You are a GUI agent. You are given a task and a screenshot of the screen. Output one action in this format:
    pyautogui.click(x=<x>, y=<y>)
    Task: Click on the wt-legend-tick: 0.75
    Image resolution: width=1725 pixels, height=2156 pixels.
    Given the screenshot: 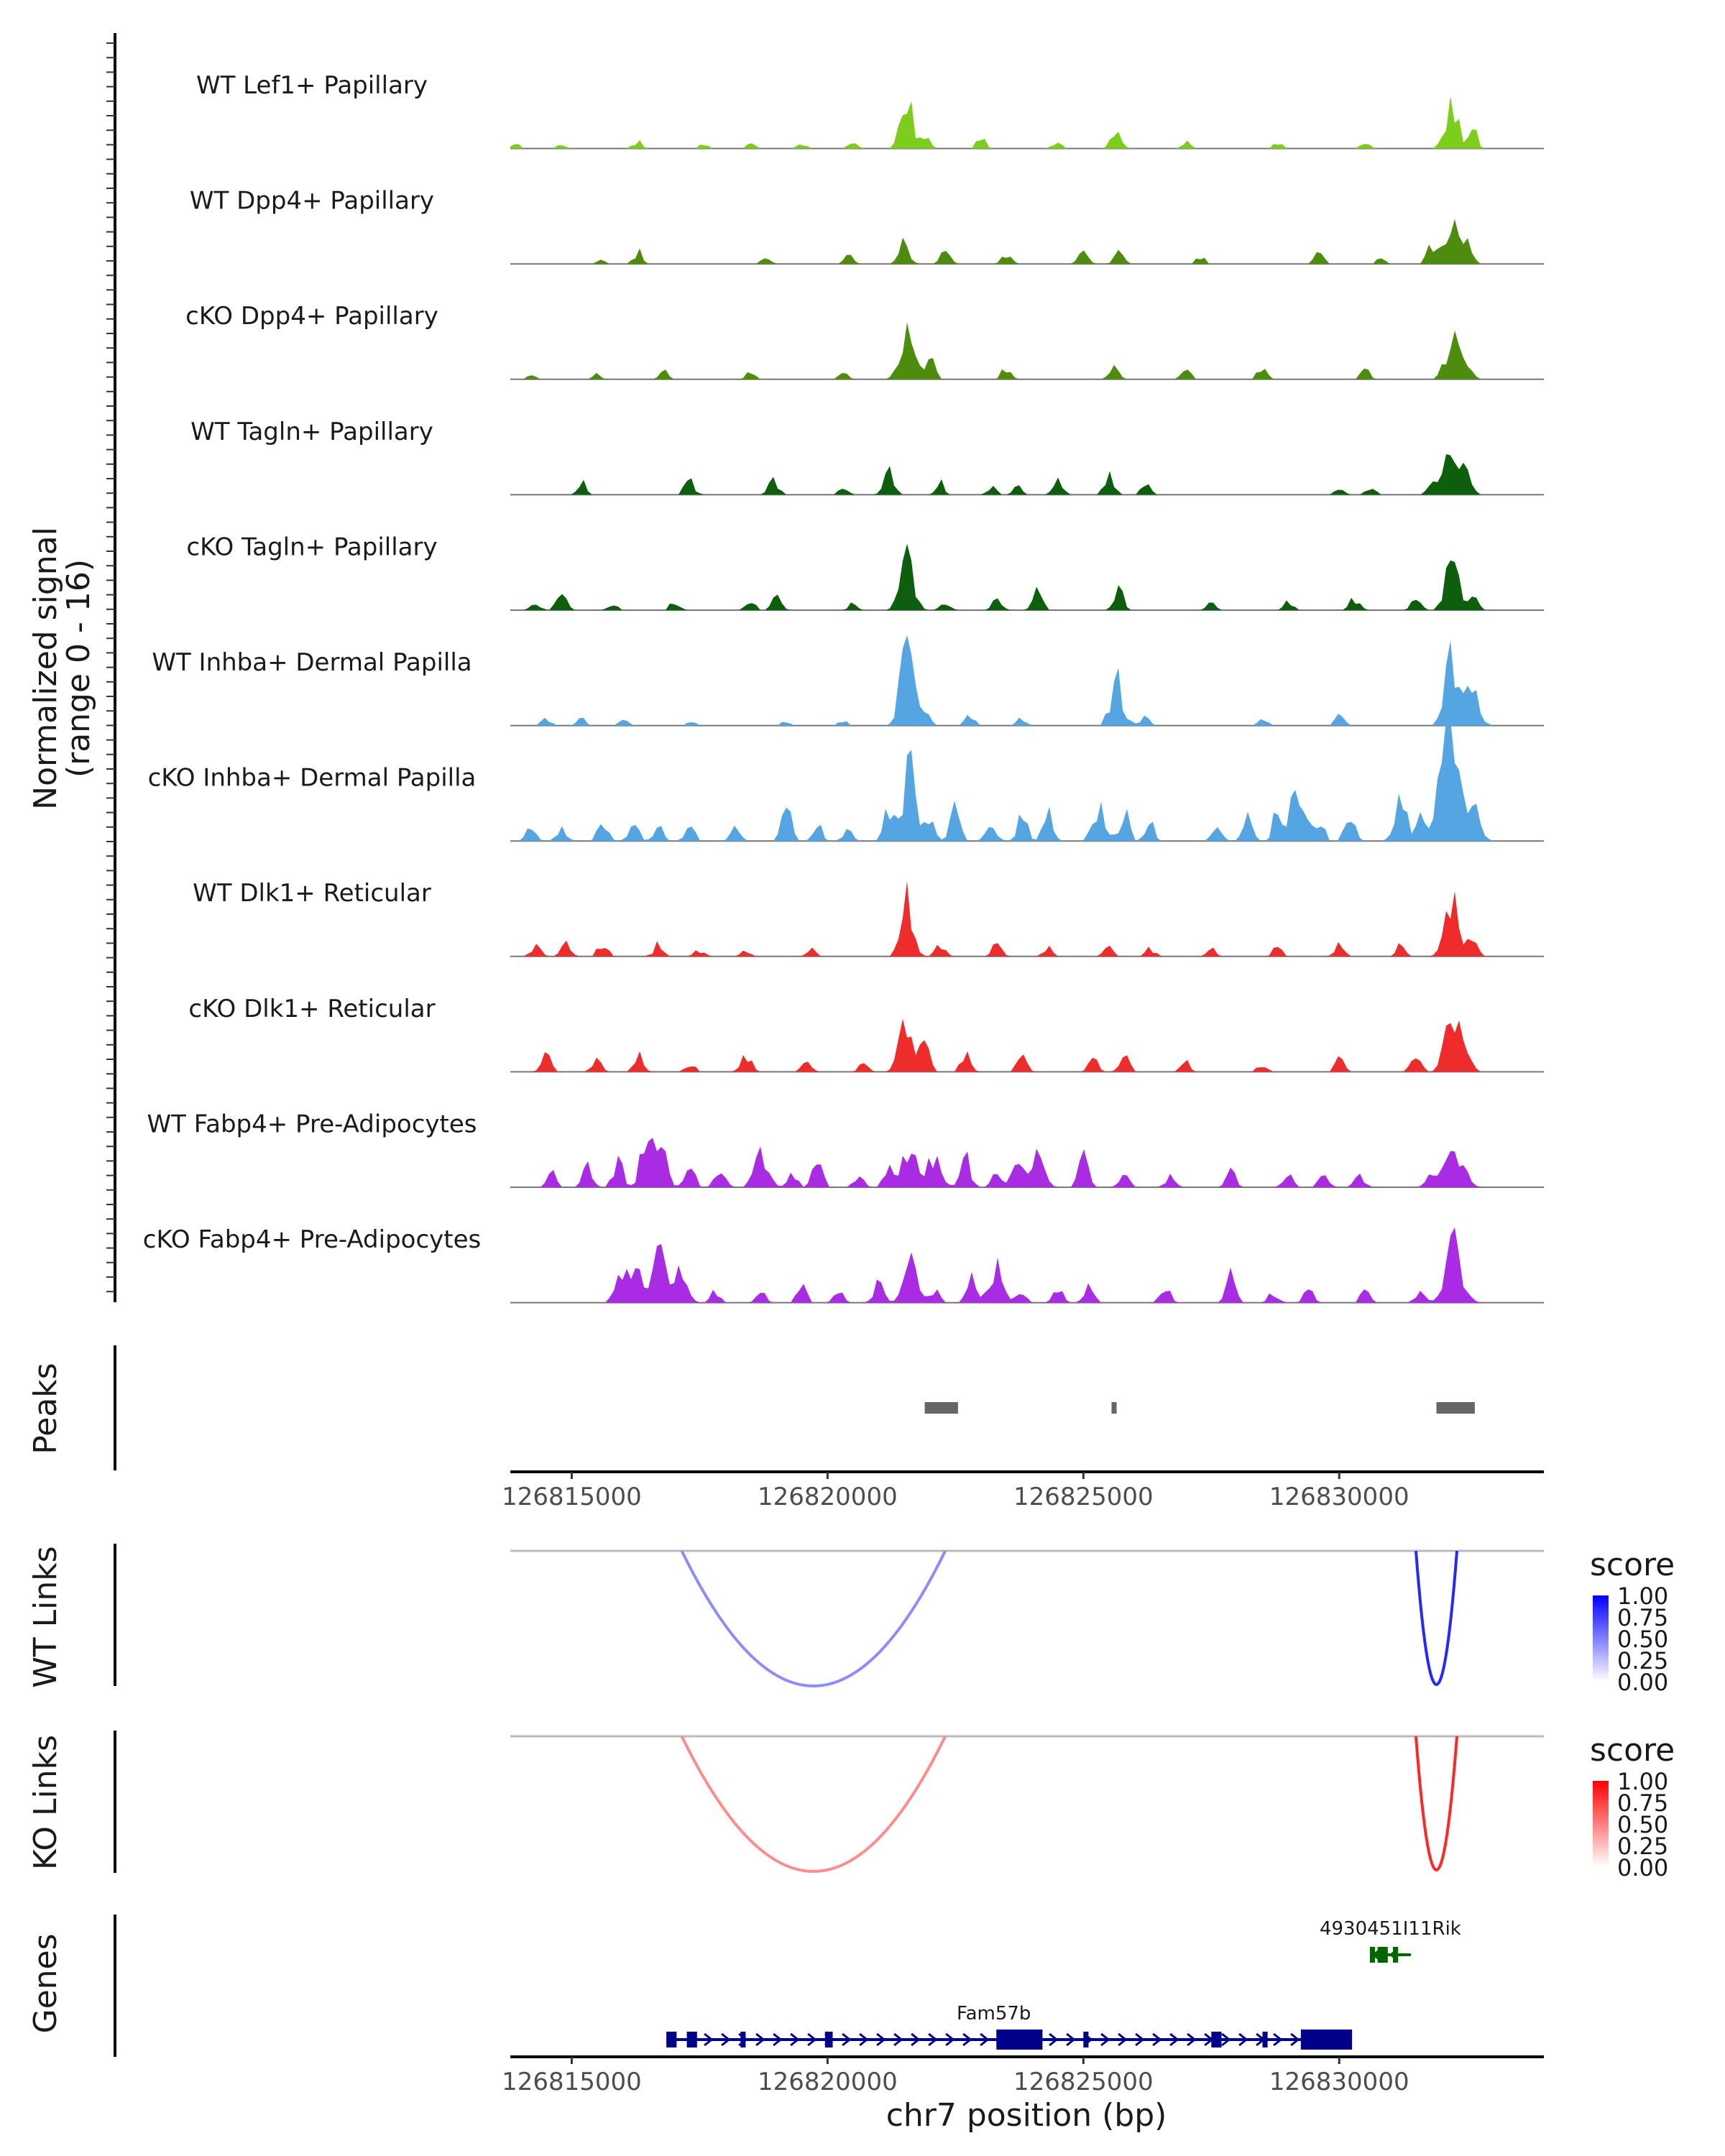 What is the action you would take?
    pyautogui.click(x=1642, y=1618)
    